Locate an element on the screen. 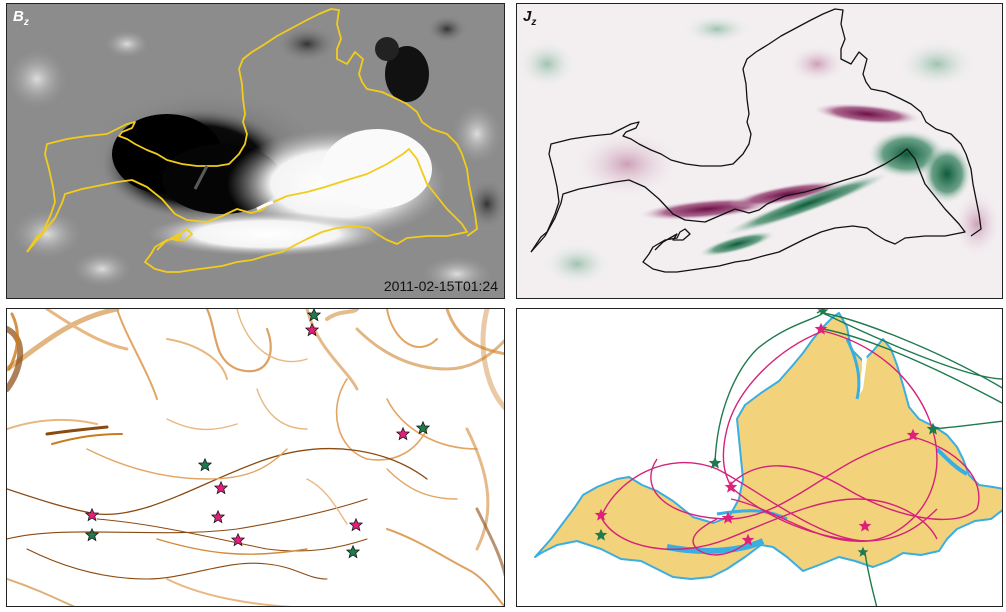  observation-timestamp: 2011-02-15T01:24 is located at coordinates (440, 286).